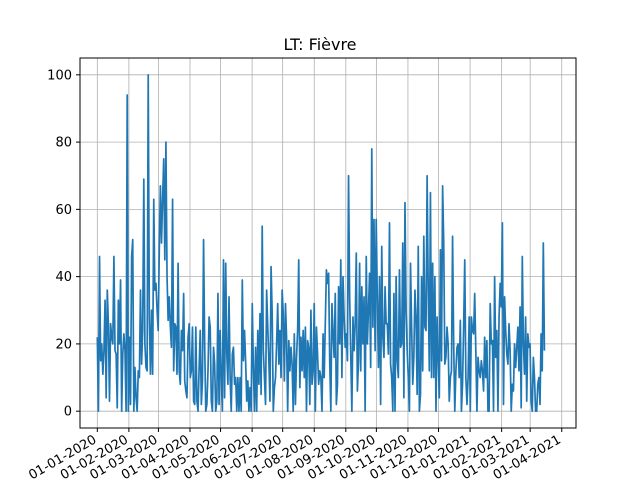 The image size is (640, 480). What do you see at coordinates (319, 44) in the screenshot?
I see `chart-title: LT: Fièvre` at bounding box center [319, 44].